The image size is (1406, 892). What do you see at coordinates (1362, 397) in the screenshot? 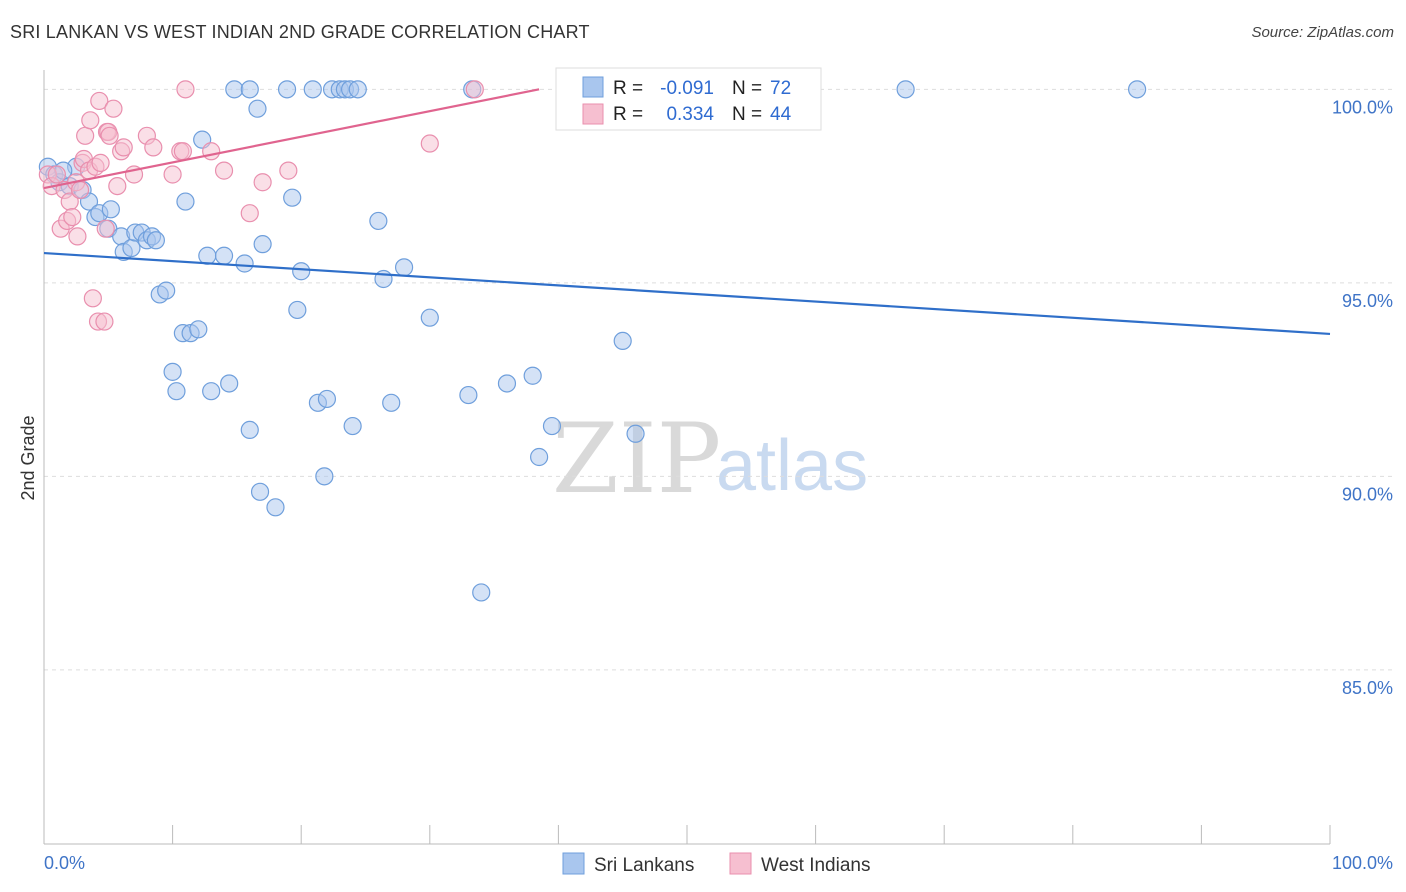
I see `y-tick-labels: 85.0% 90.0% 95.0% 100.0%` at bounding box center [1362, 397].